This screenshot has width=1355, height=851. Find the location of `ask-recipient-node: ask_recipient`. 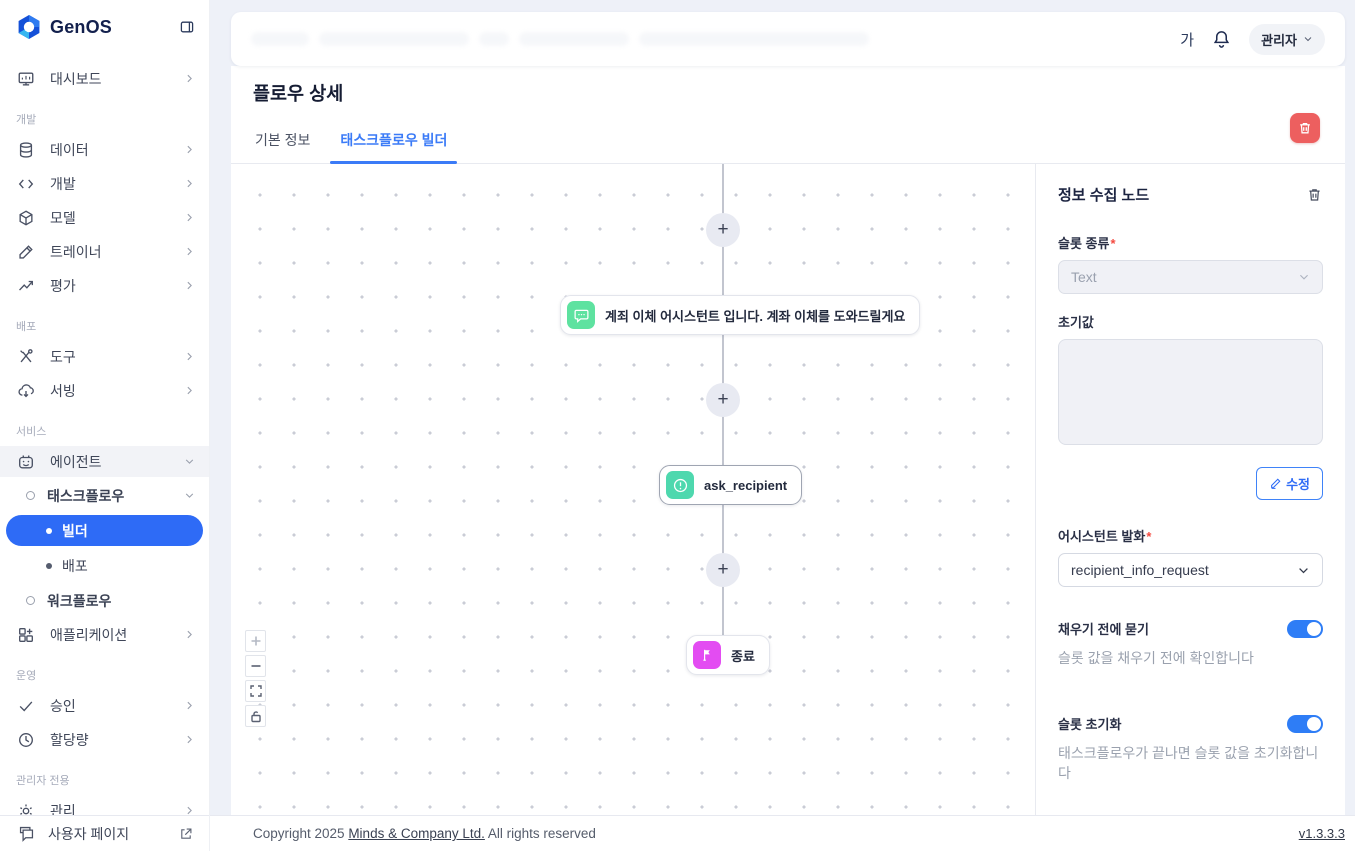

ask-recipient-node: ask_recipient is located at coordinates (731, 485).